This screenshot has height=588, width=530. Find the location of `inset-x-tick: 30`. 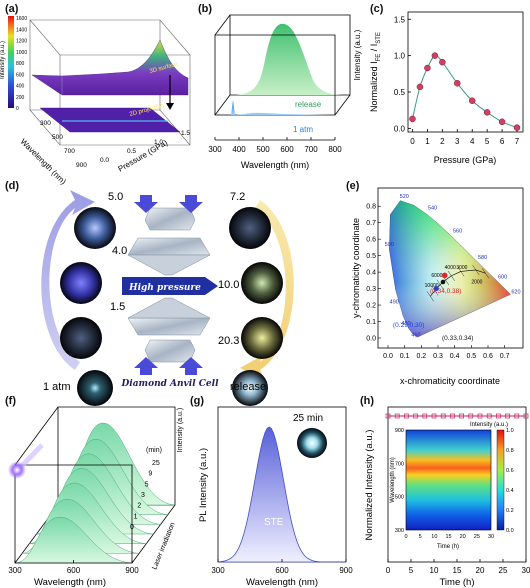

inset-x-tick: 30 is located at coordinates (491, 537).